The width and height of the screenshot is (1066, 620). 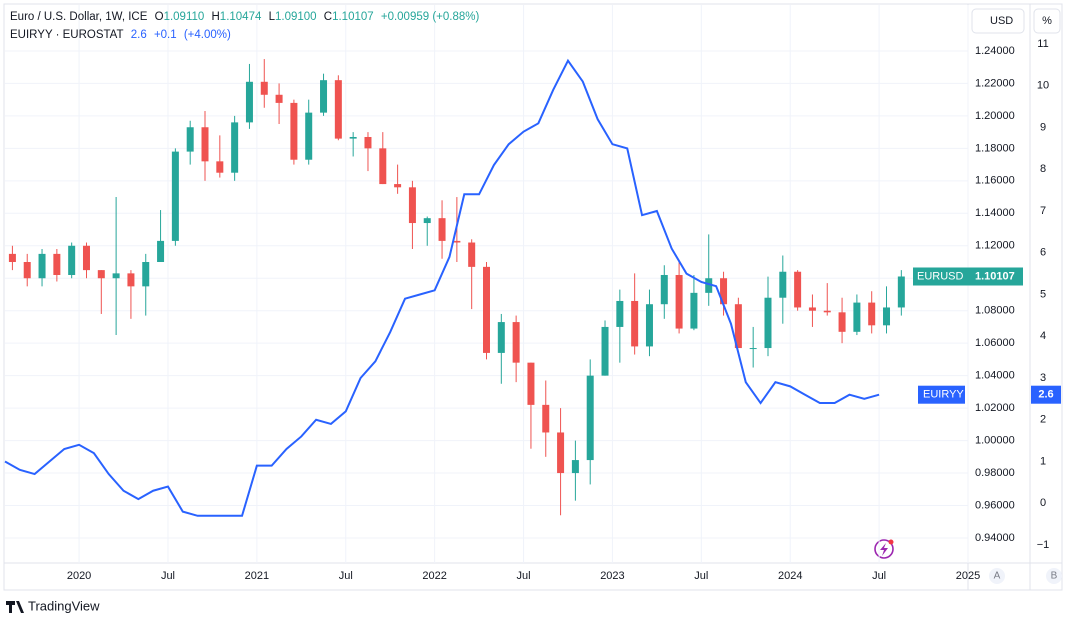 I want to click on price-tag, so click(x=968, y=276).